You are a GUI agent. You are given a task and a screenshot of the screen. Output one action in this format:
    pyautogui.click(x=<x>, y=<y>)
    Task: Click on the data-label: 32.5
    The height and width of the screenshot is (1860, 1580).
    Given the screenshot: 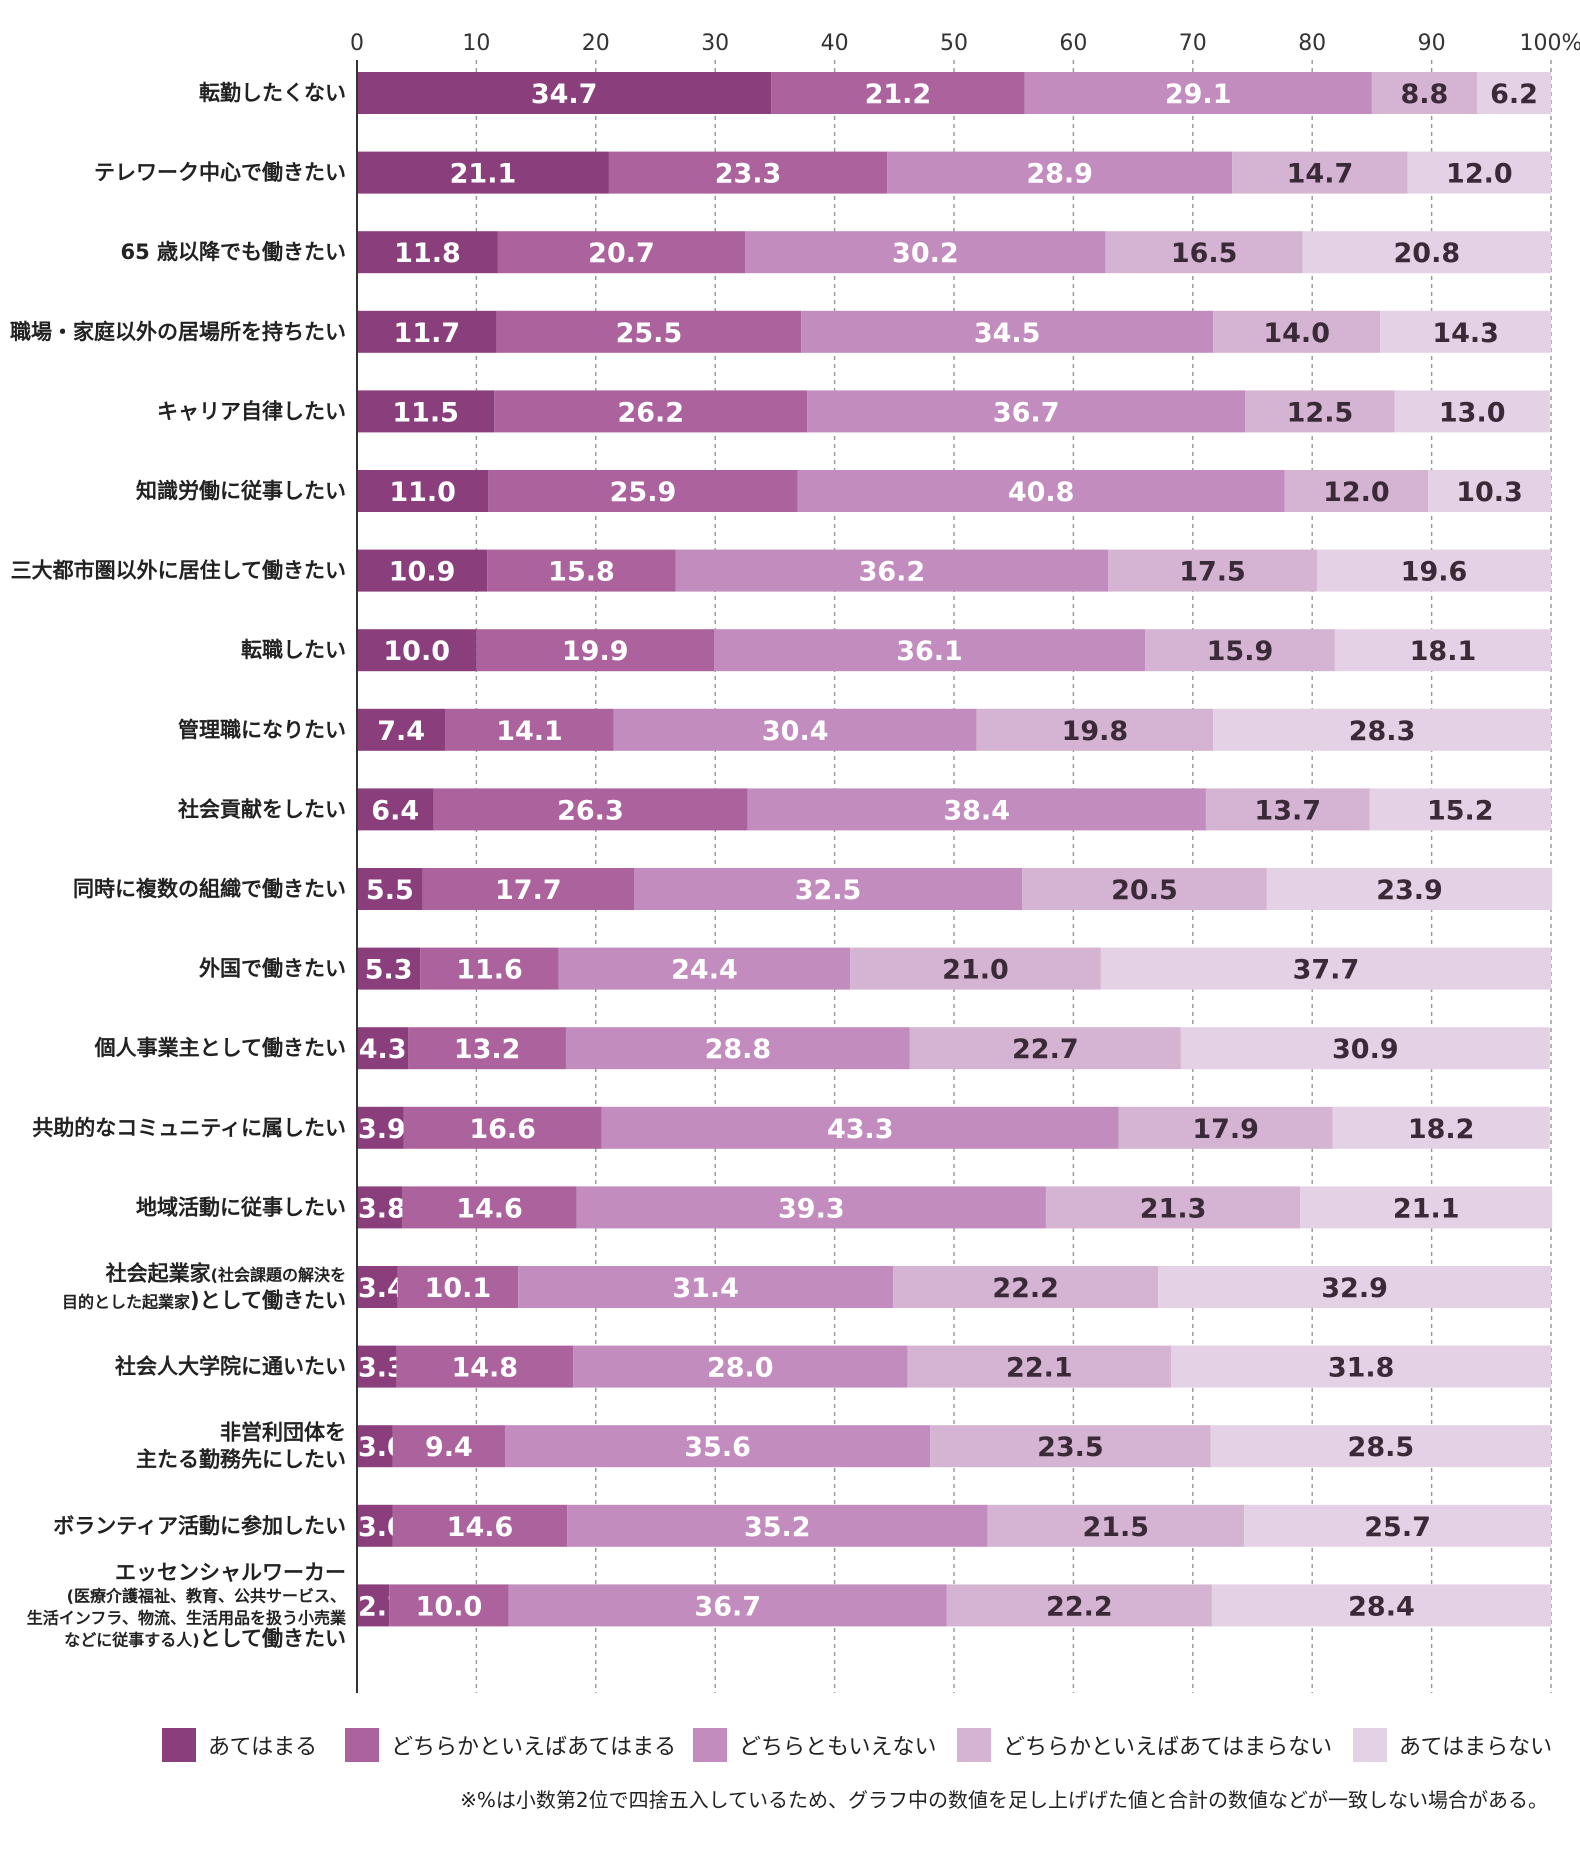 What is the action you would take?
    pyautogui.click(x=828, y=890)
    